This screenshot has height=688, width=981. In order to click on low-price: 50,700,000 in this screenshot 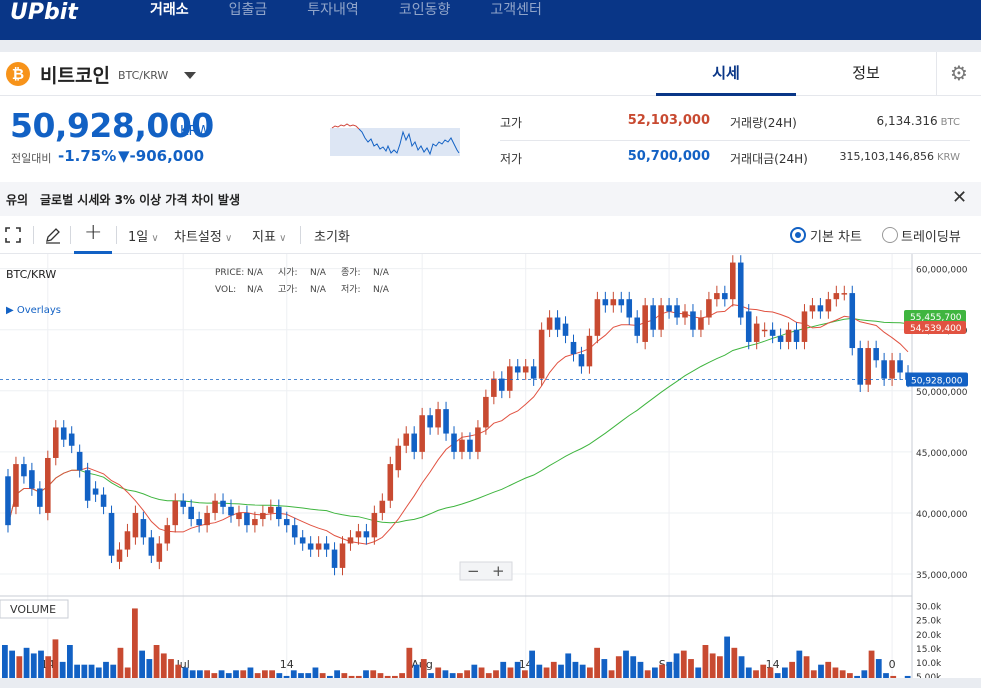, I will do `click(668, 156)`.